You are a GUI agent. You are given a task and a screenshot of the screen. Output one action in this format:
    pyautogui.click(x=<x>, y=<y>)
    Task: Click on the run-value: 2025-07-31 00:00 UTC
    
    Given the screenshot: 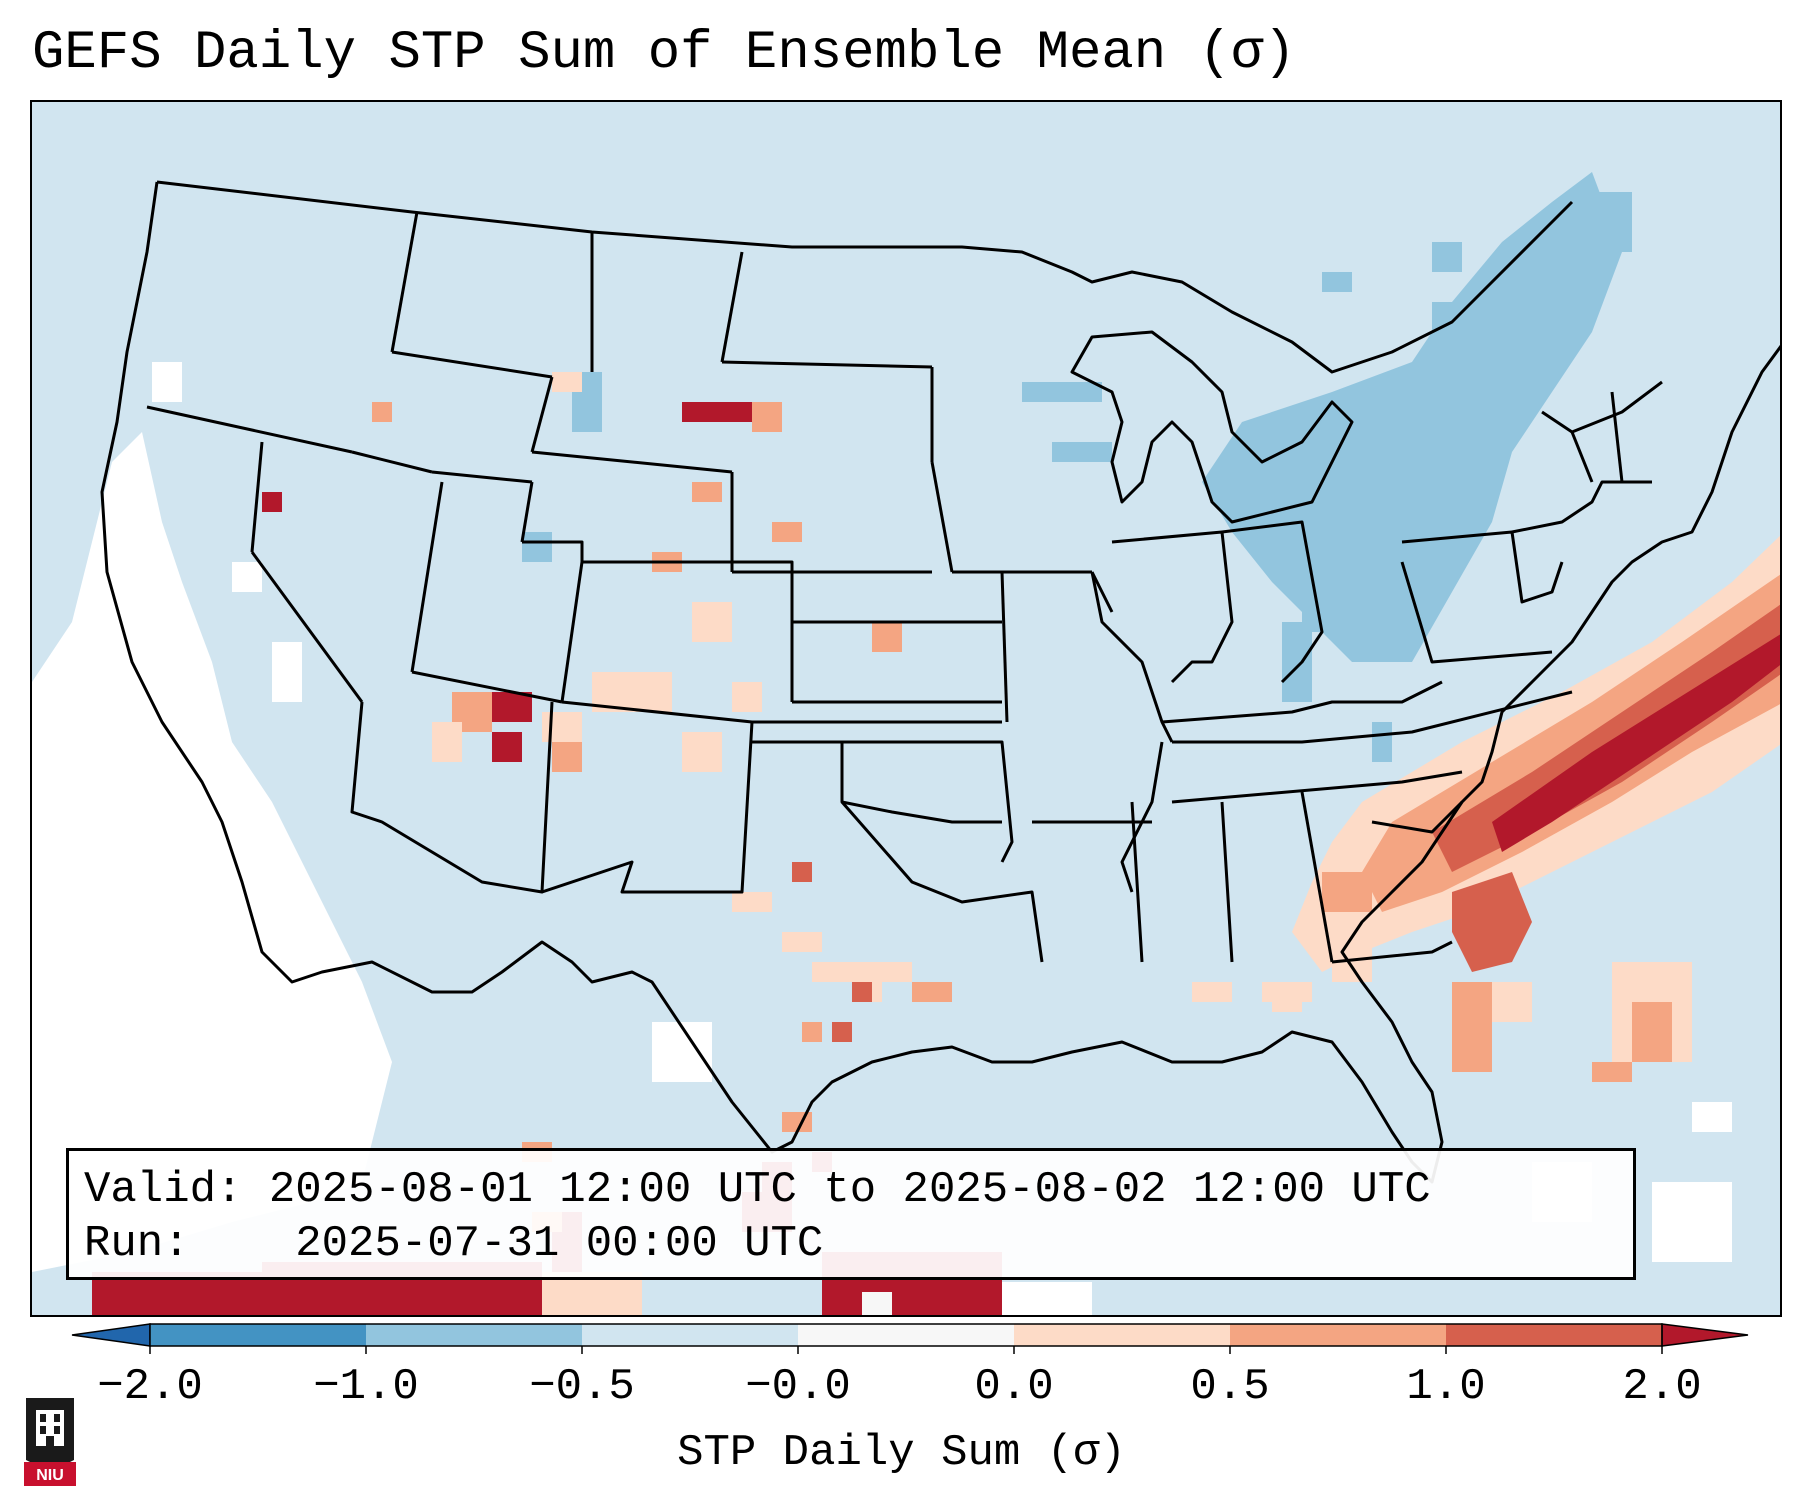 What is the action you would take?
    pyautogui.click(x=559, y=1244)
    